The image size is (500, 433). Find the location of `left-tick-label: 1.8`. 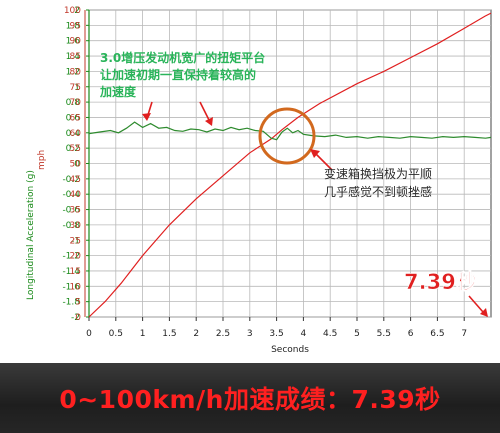

left-tick-label: 1.8 is located at coordinates (73, 26).